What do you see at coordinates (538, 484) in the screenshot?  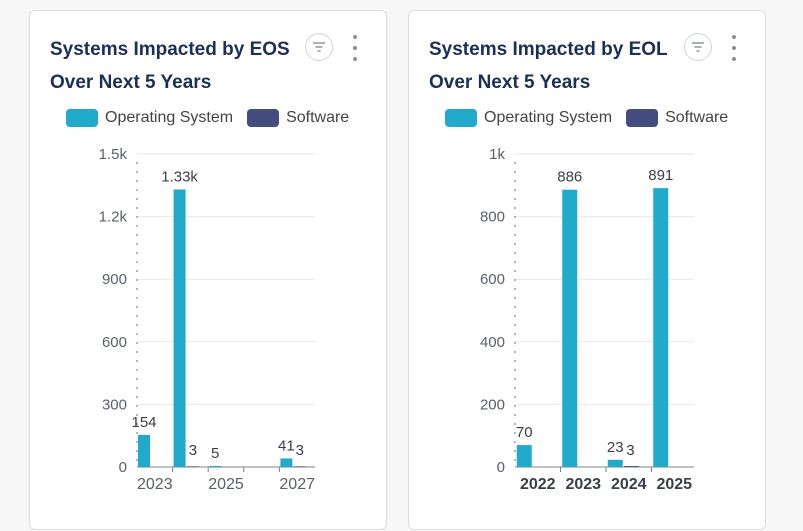 I see `x-tick-label: 2022` at bounding box center [538, 484].